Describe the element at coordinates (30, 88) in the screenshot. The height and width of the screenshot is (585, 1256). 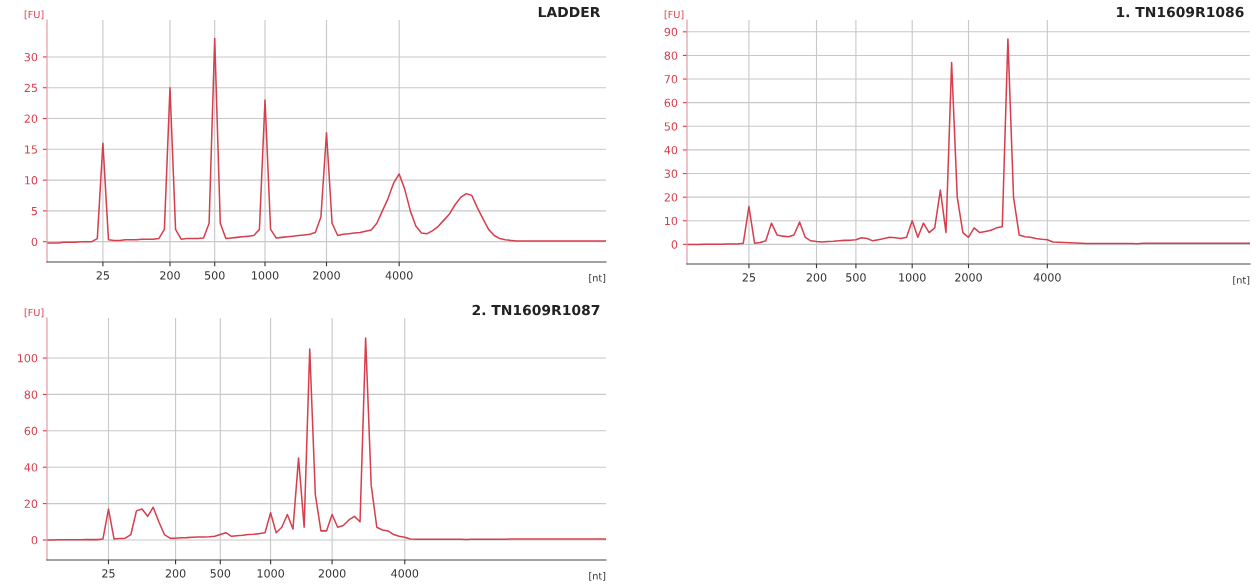
I see `y-tick-label: 25` at that location.